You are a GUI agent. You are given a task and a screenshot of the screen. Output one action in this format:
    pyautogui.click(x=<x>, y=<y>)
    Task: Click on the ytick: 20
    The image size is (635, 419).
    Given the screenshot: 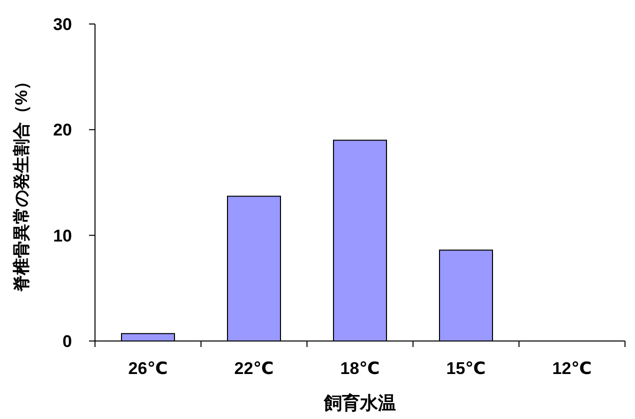 What is the action you would take?
    pyautogui.click(x=62, y=130)
    